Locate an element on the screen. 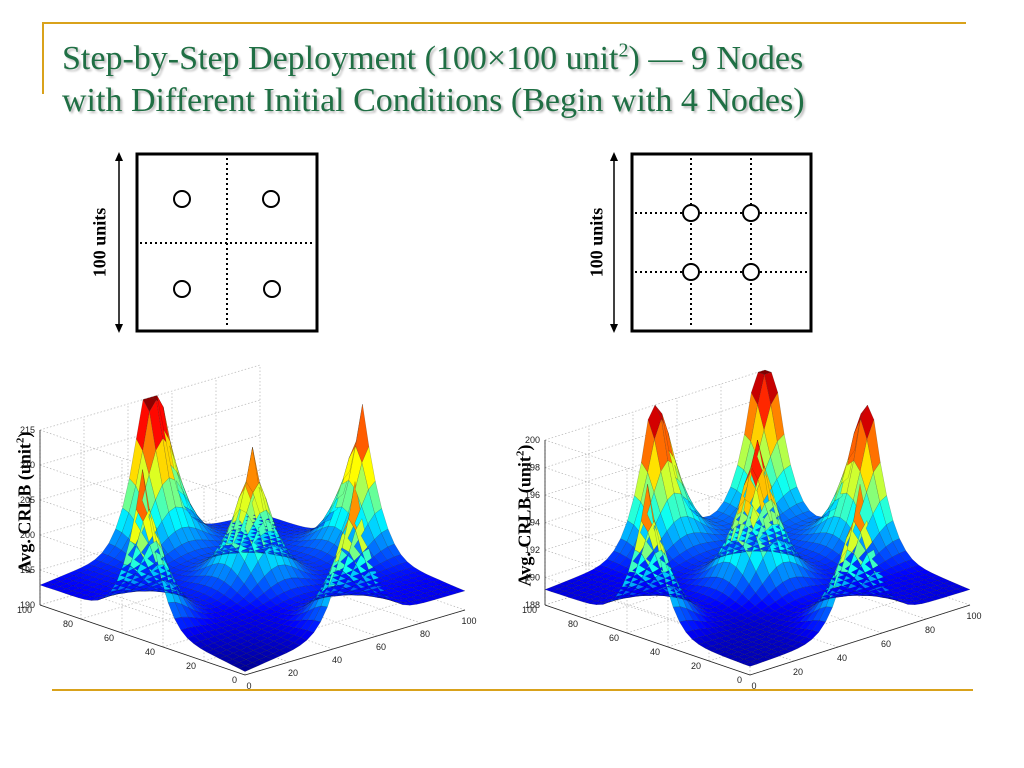 Image resolution: width=1024 pixels, height=768 pixels. diagram-left-frame is located at coordinates (227, 242).